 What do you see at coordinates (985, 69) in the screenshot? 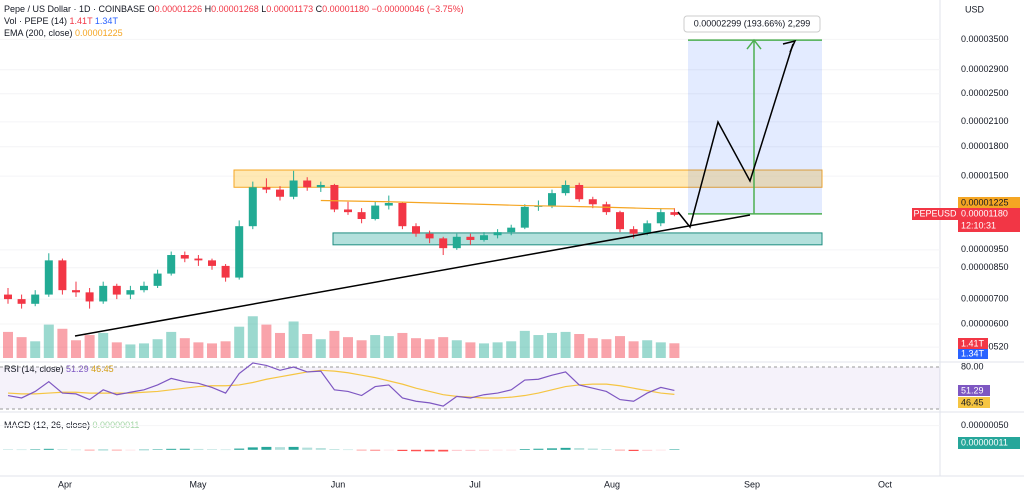
I see `y-tick-label: 0.00002900` at bounding box center [985, 69].